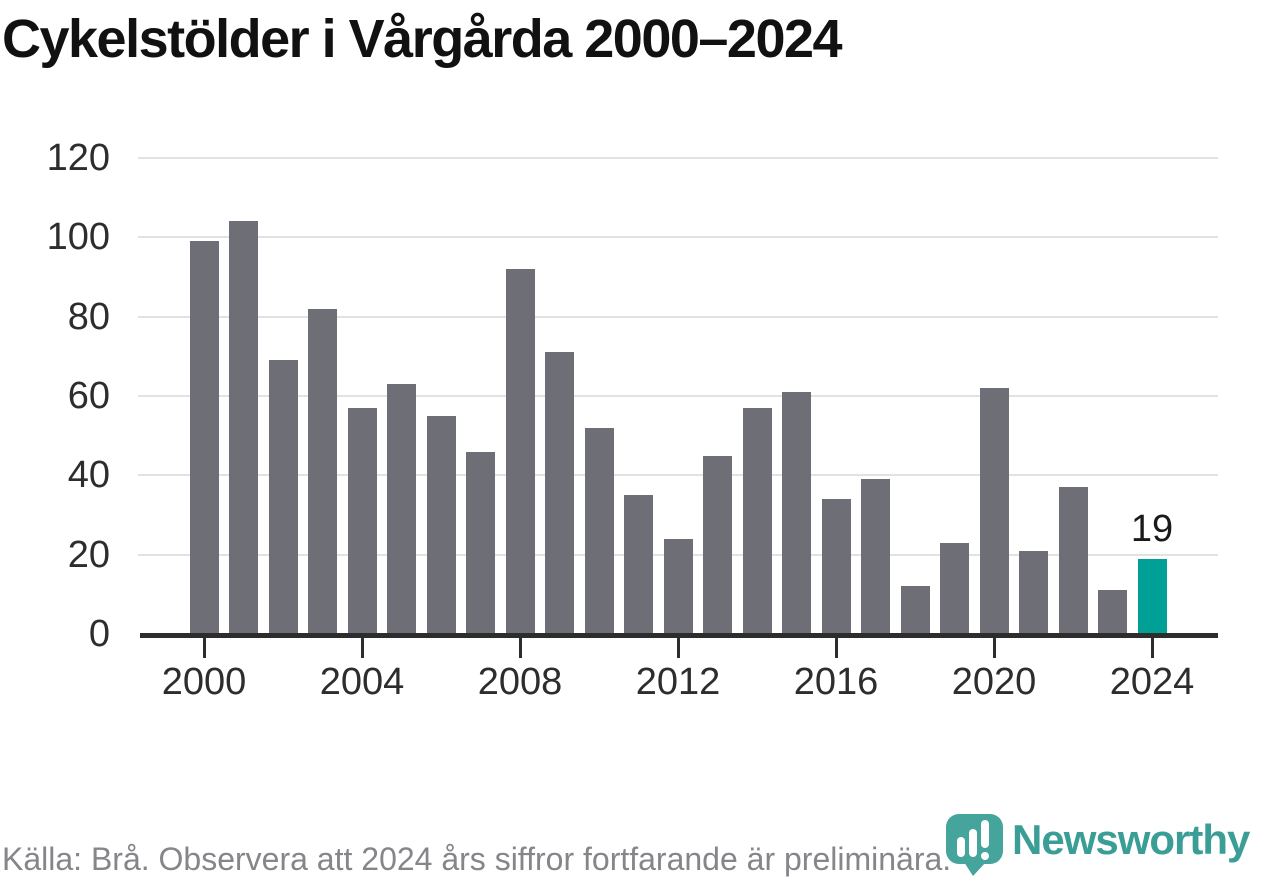 Image resolution: width=1262 pixels, height=879 pixels. I want to click on y-axis-tick-label: 40, so click(88, 475).